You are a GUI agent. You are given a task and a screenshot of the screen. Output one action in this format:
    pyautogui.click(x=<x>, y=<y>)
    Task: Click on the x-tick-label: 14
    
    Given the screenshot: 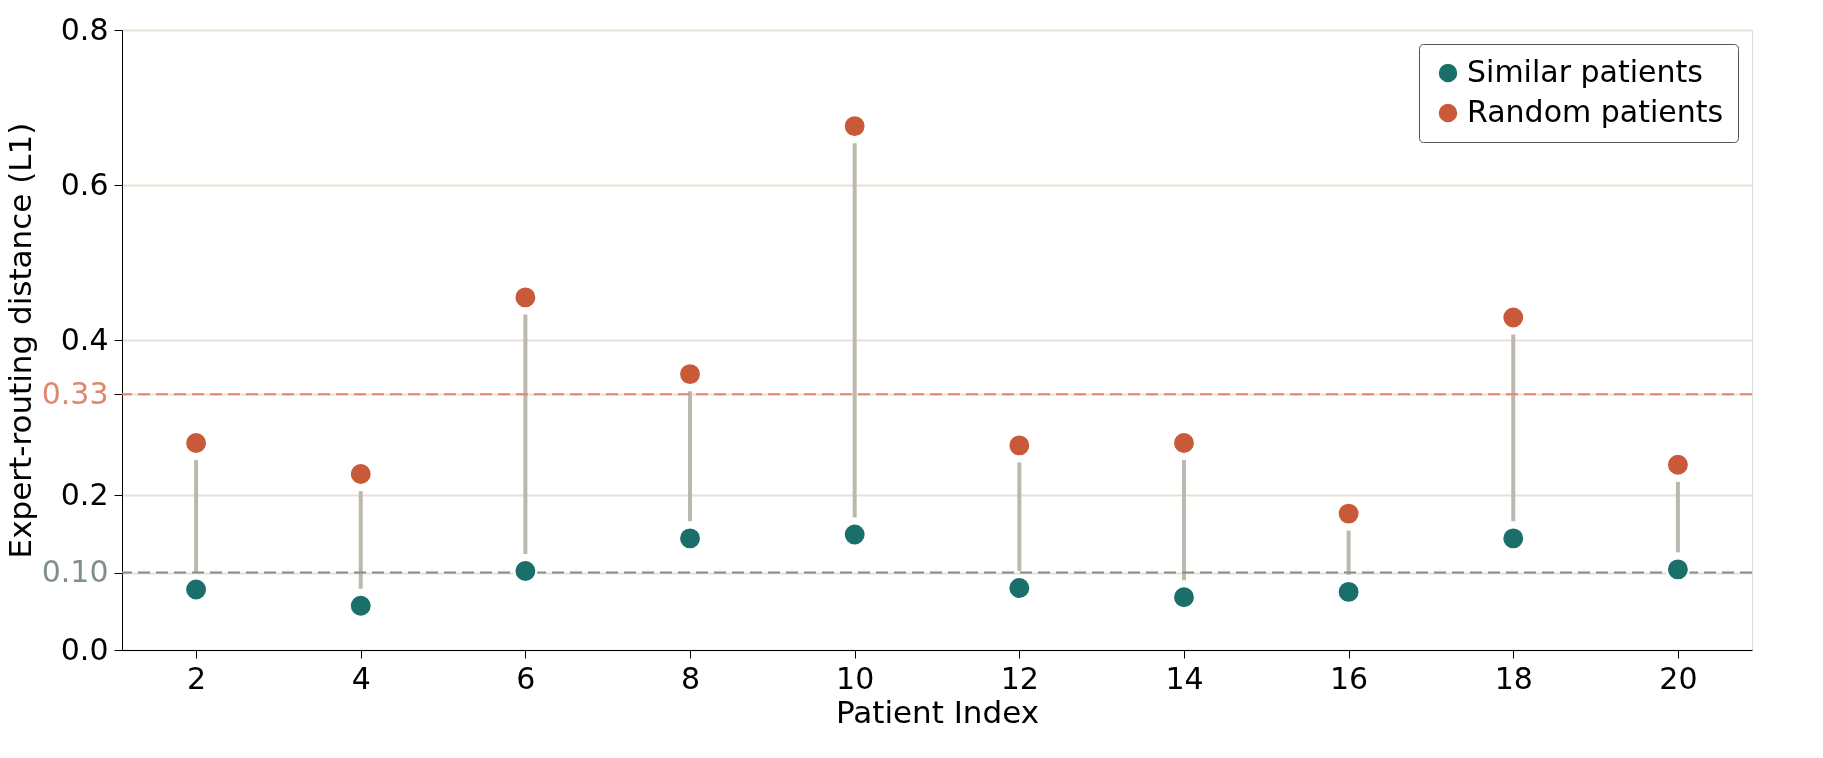 What is the action you would take?
    pyautogui.click(x=1184, y=678)
    